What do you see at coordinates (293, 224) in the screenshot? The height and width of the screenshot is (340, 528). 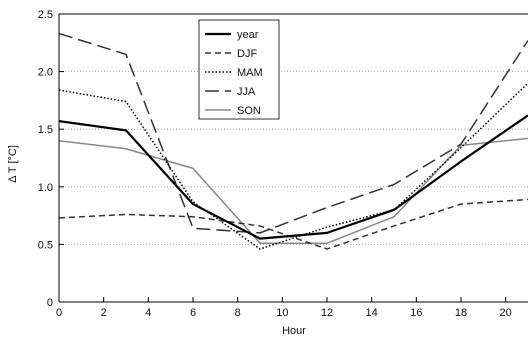 I see `series-line-djf` at bounding box center [293, 224].